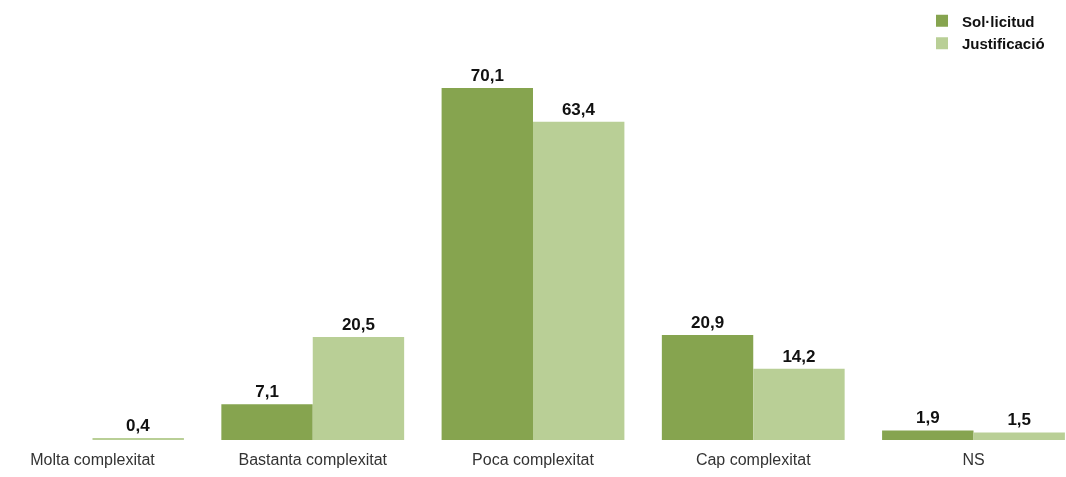 This screenshot has height=477, width=1066. Describe the element at coordinates (753, 459) in the screenshot. I see `x-tick-label: Cap complexitat` at that location.